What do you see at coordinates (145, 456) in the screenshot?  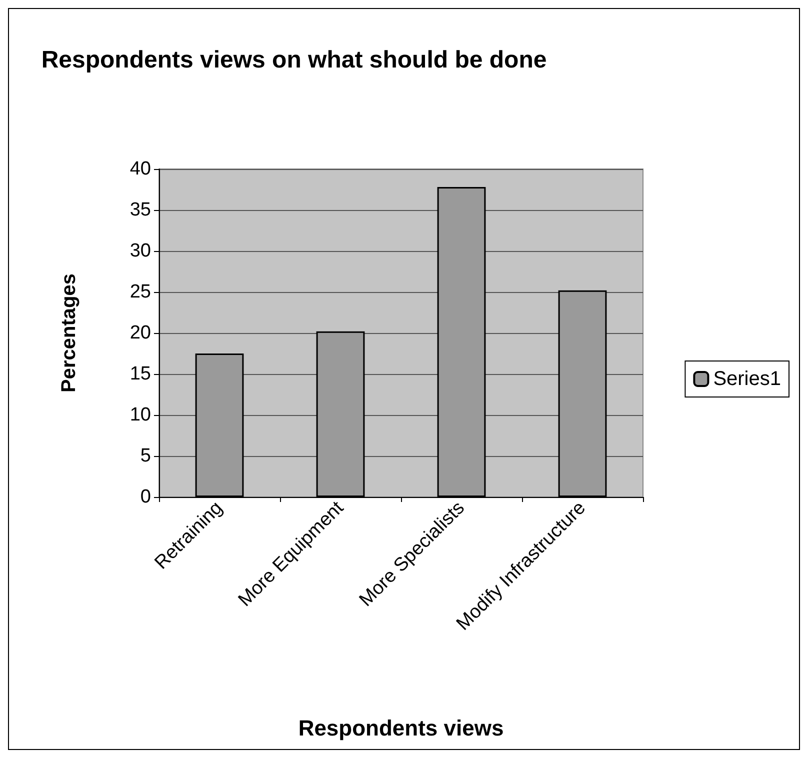 I see `y-tick-label: 5` at bounding box center [145, 456].